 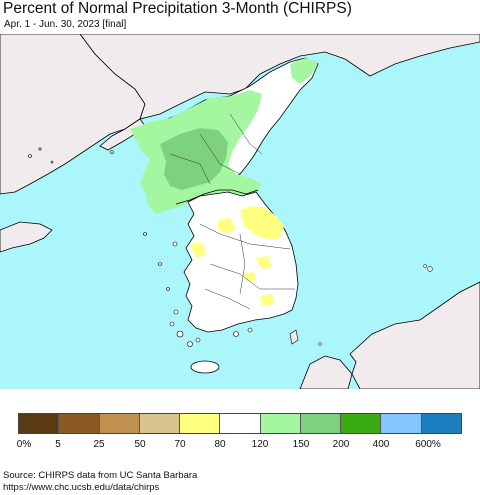 I want to click on nk-wet-zone, so click(x=194, y=159).